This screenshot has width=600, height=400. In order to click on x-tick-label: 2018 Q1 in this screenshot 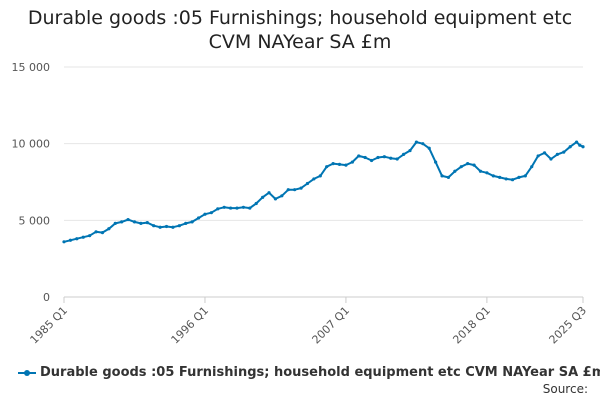, I will do `click(471, 325)`.